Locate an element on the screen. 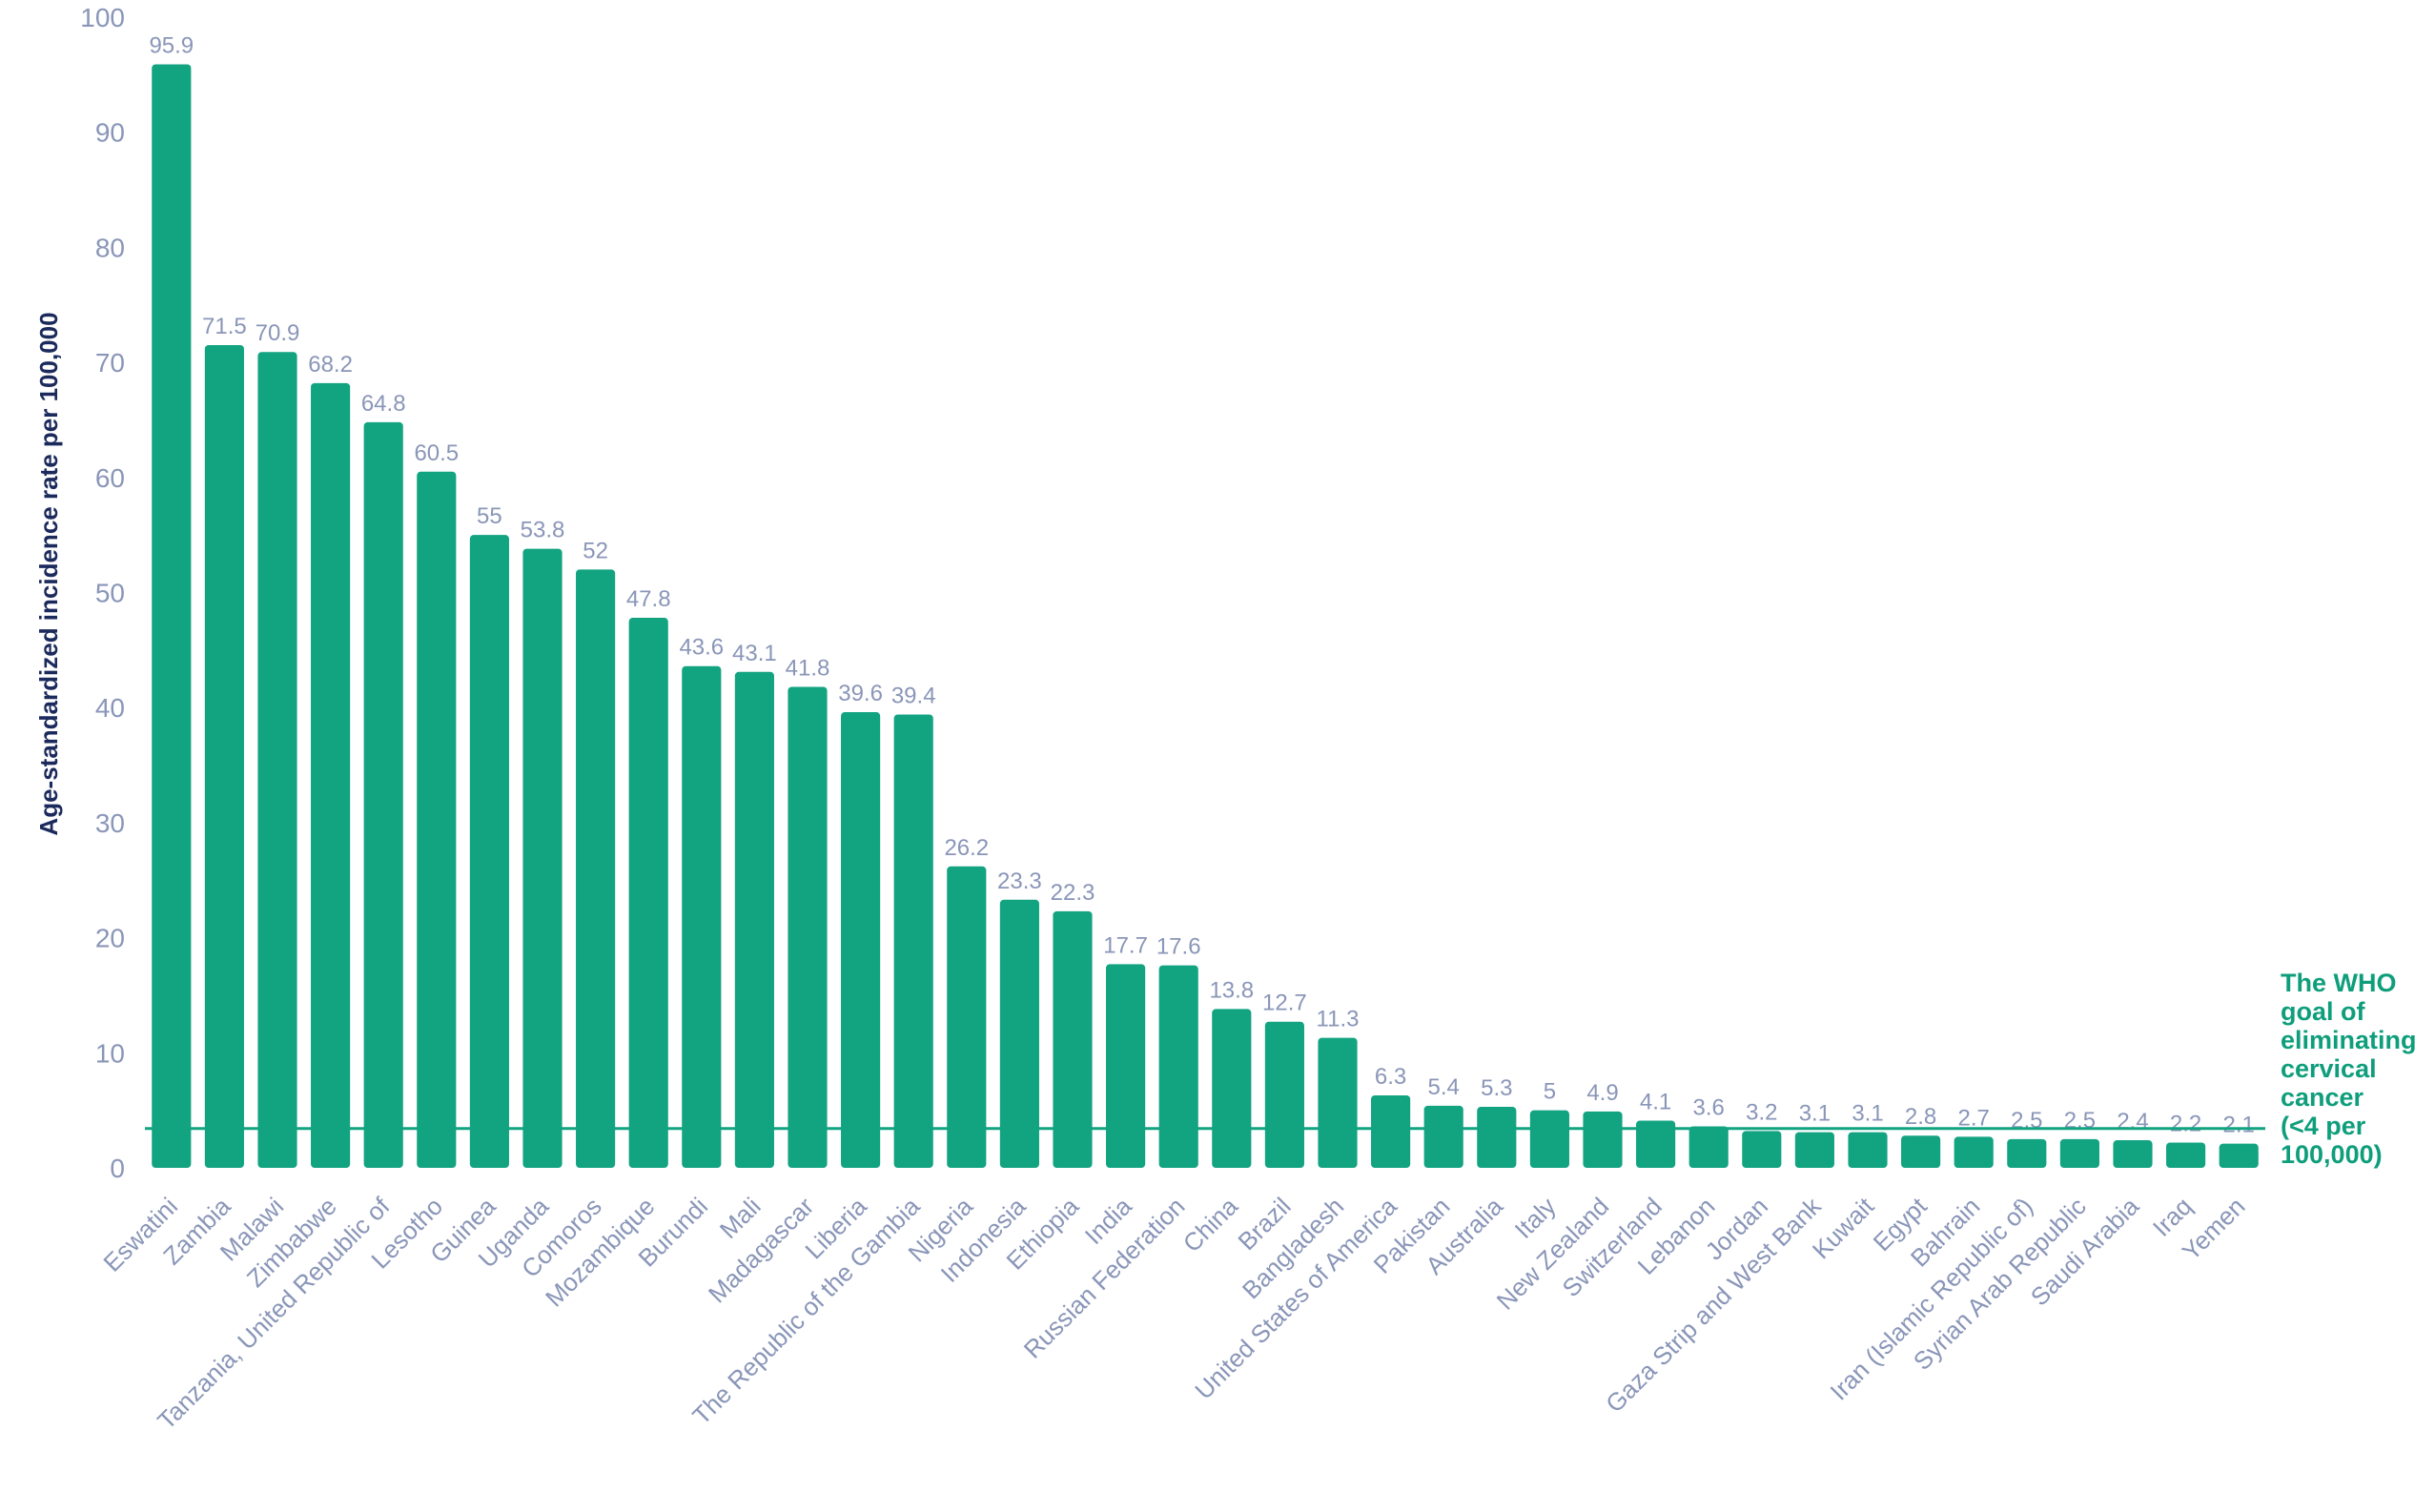 The height and width of the screenshot is (1512, 2435). value-label: 5.4 is located at coordinates (1444, 1087).